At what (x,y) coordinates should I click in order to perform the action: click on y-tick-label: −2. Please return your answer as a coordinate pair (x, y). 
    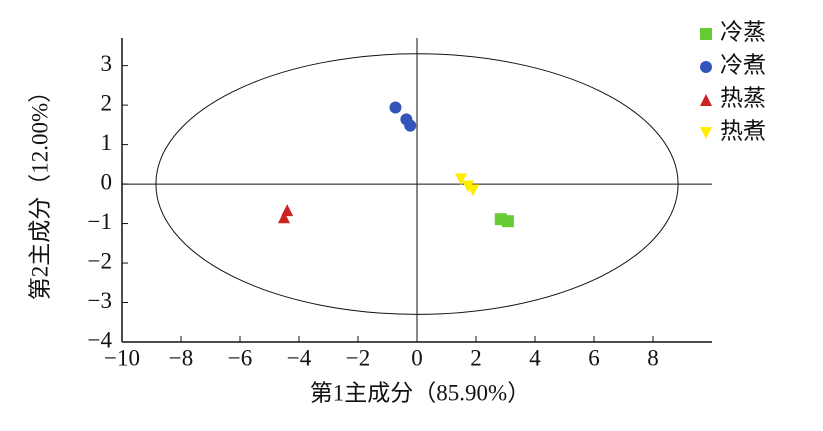
    Looking at the image, I should click on (100, 260).